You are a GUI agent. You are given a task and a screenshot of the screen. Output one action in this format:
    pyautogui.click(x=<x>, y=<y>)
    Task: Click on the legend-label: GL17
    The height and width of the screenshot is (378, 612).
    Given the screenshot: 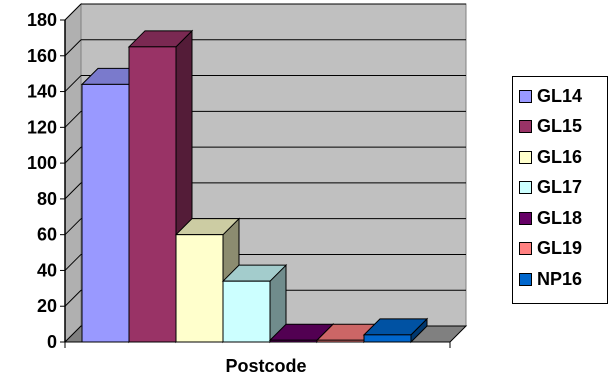 What is the action you would take?
    pyautogui.click(x=560, y=187)
    